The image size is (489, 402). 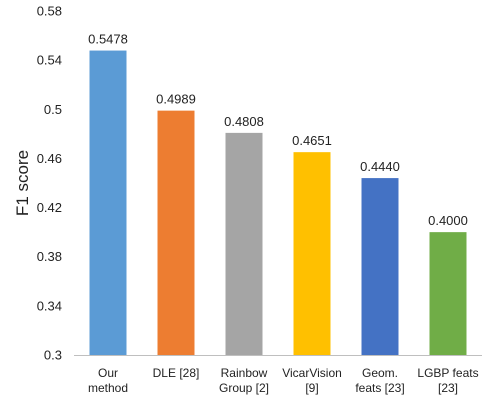 I want to click on data-label: 0.4989, so click(x=176, y=99).